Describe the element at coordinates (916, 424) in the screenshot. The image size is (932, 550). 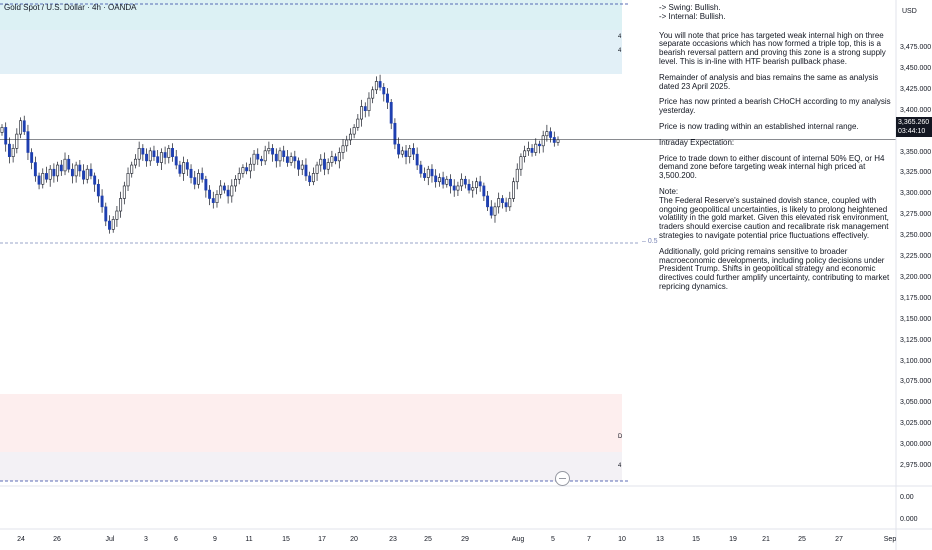
I see `price-tick: 3,025.000` at that location.